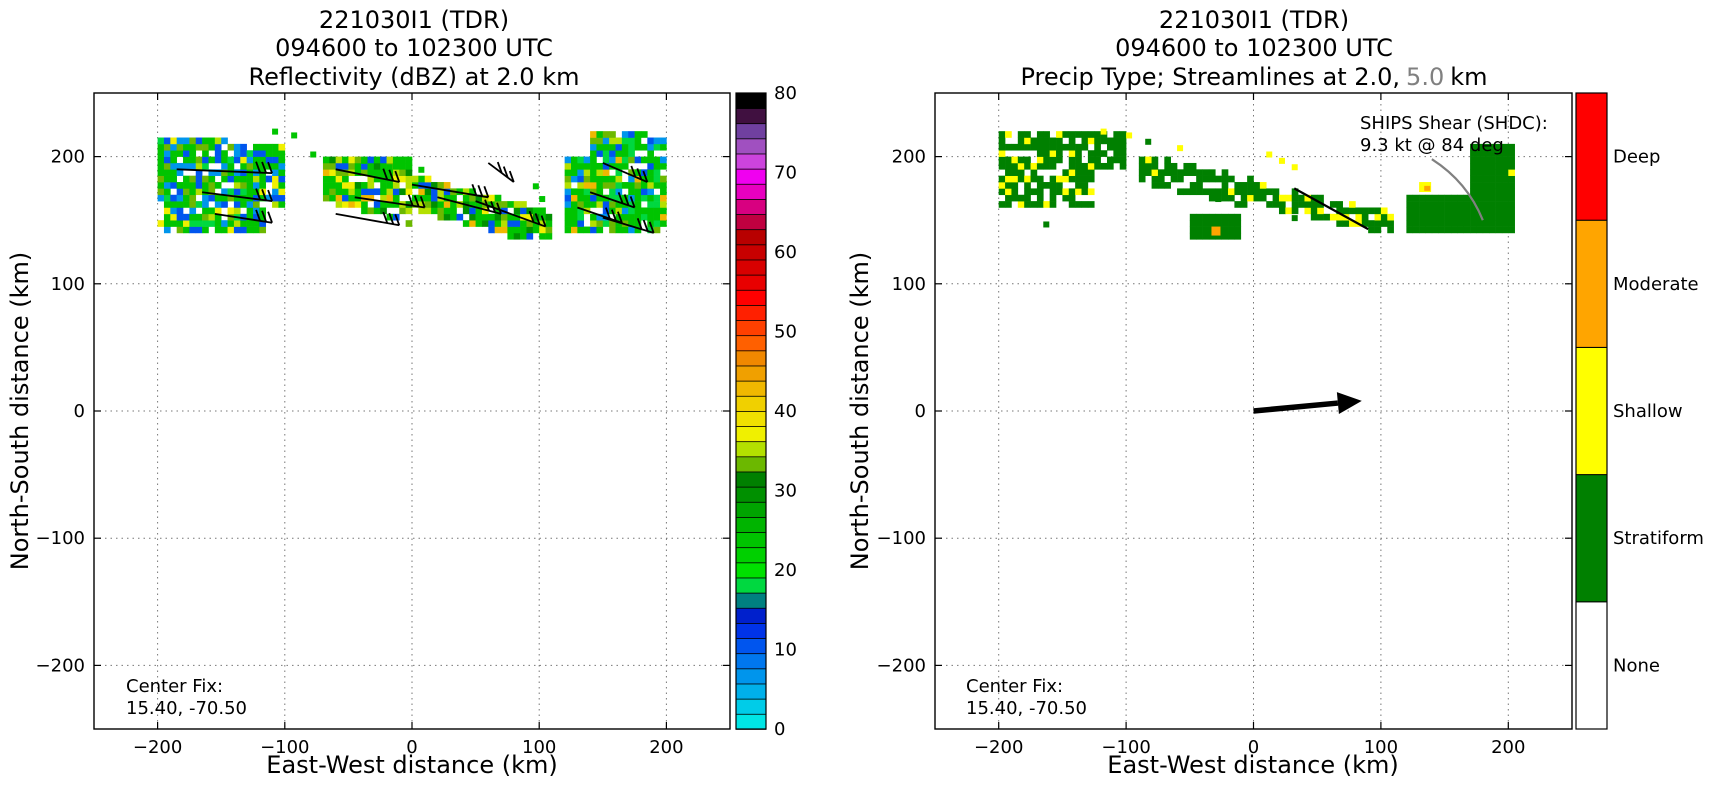  Describe the element at coordinates (1252, 765) in the screenshot. I see `right-x-axis-label: East-West distance (km)` at that location.